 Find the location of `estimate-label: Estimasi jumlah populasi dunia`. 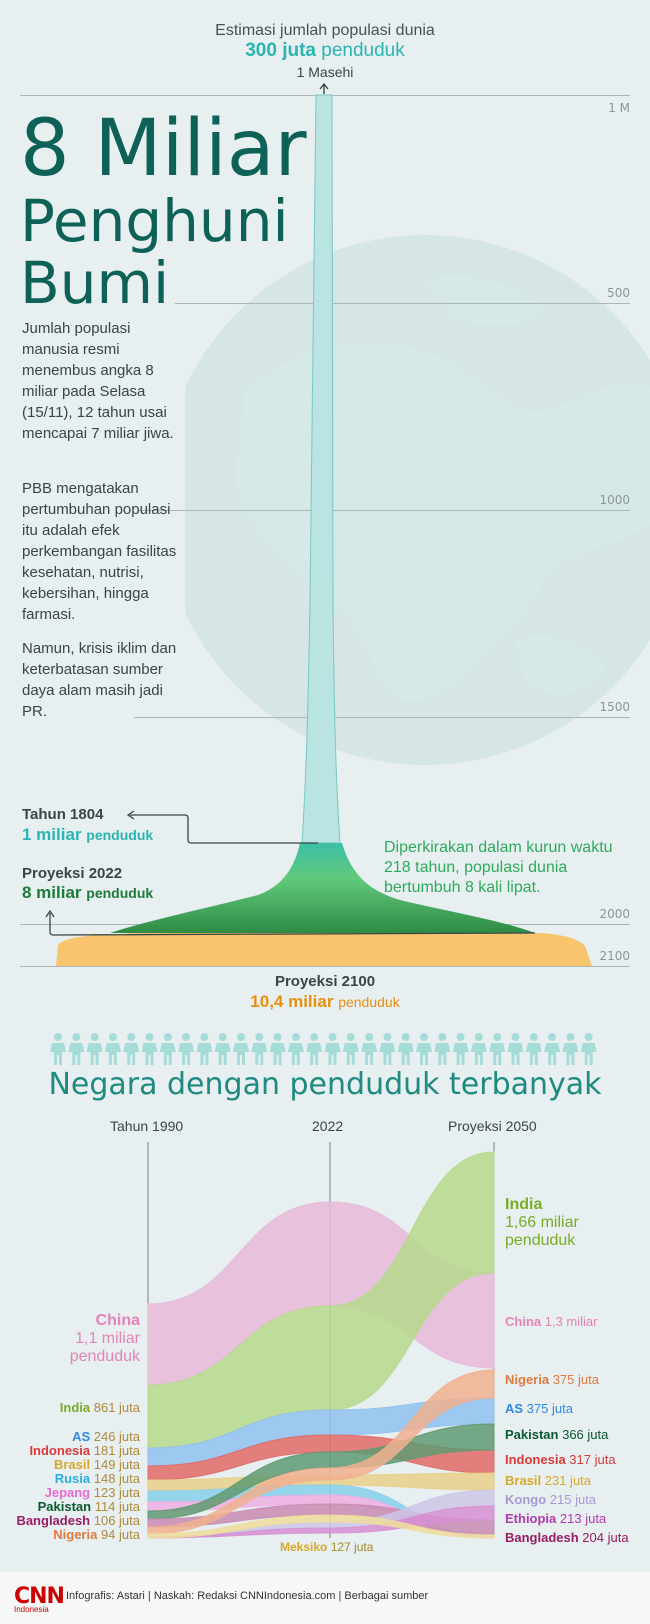

estimate-label: Estimasi jumlah populasi dunia is located at coordinates (325, 30).